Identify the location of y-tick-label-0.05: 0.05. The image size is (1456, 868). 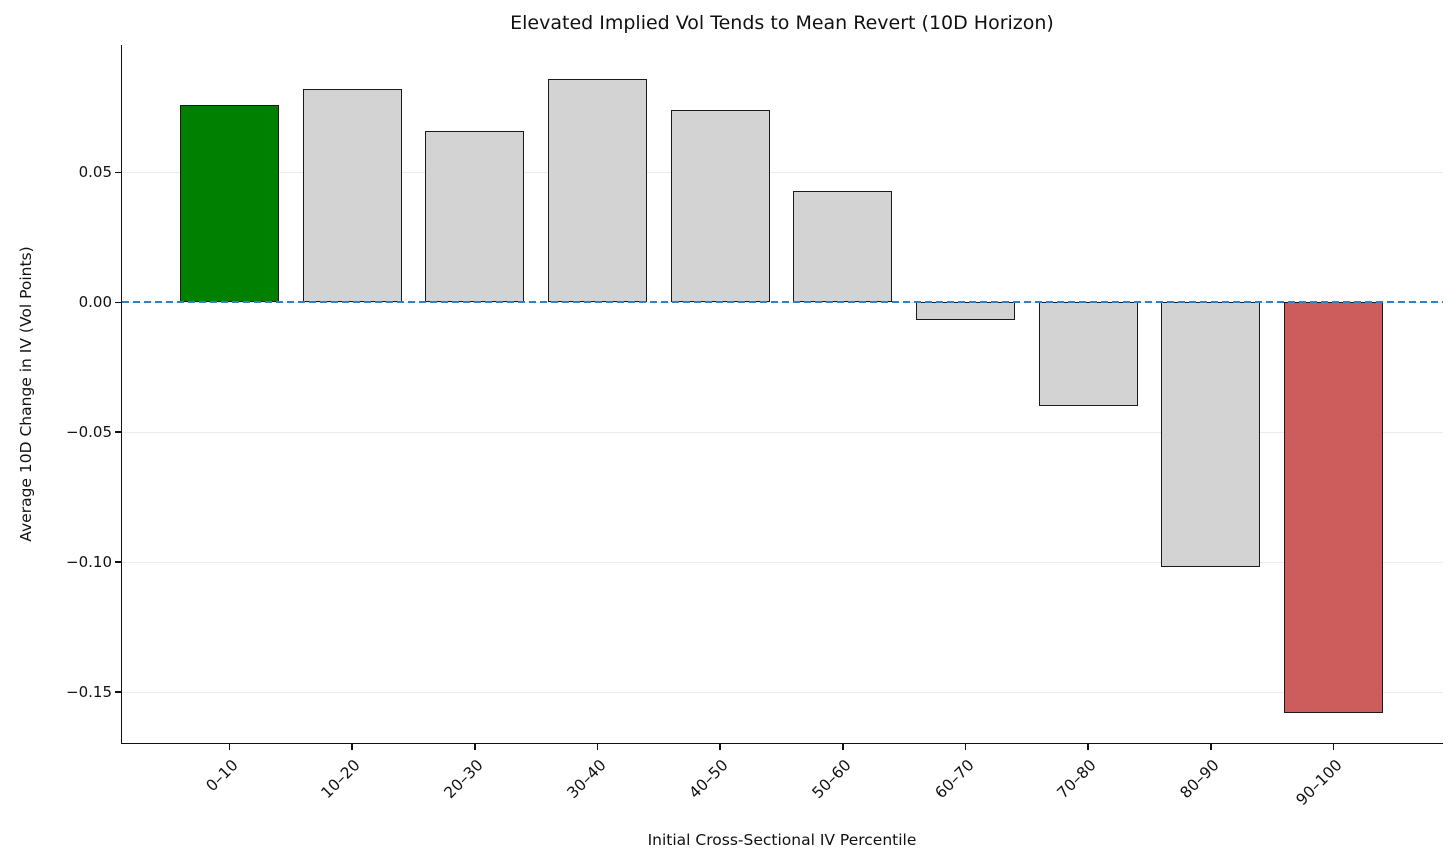
(95, 172).